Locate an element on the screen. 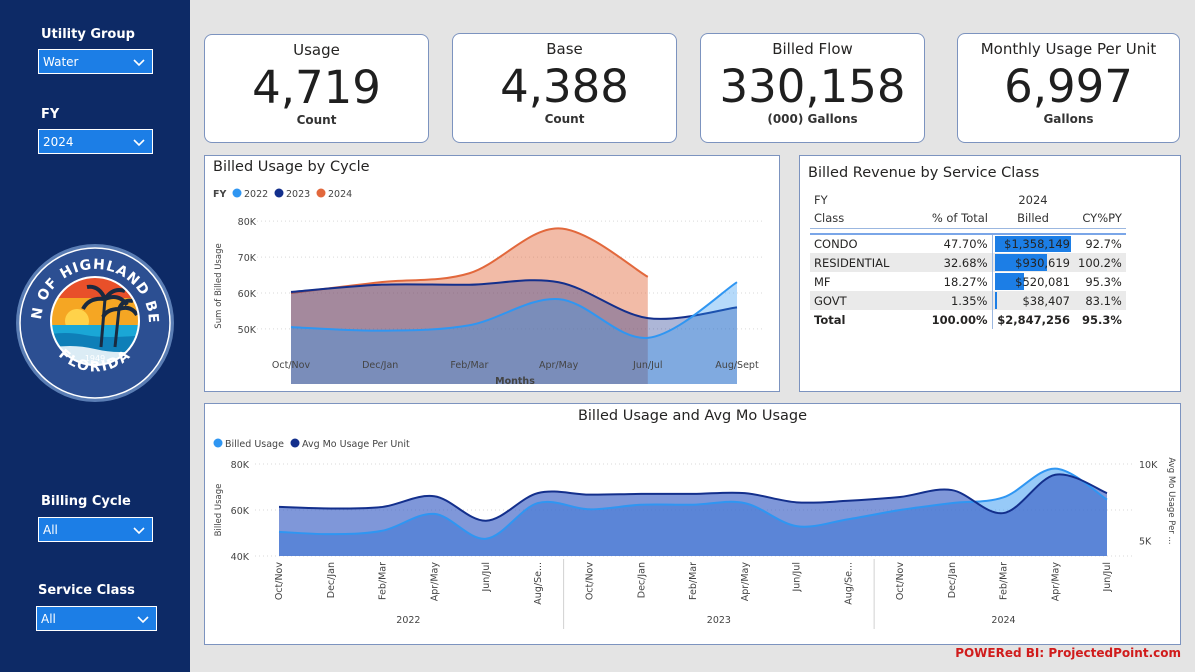 This screenshot has height=672, width=1195. card-title: Usage is located at coordinates (316, 50).